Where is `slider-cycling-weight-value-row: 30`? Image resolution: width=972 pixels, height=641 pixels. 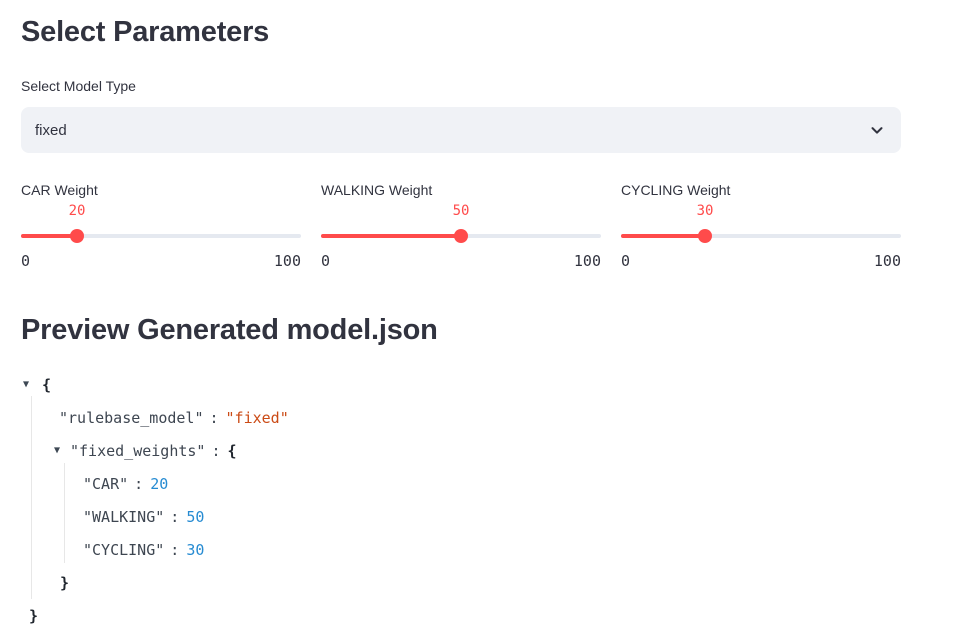
slider-cycling-weight-value-row: 30 is located at coordinates (761, 211).